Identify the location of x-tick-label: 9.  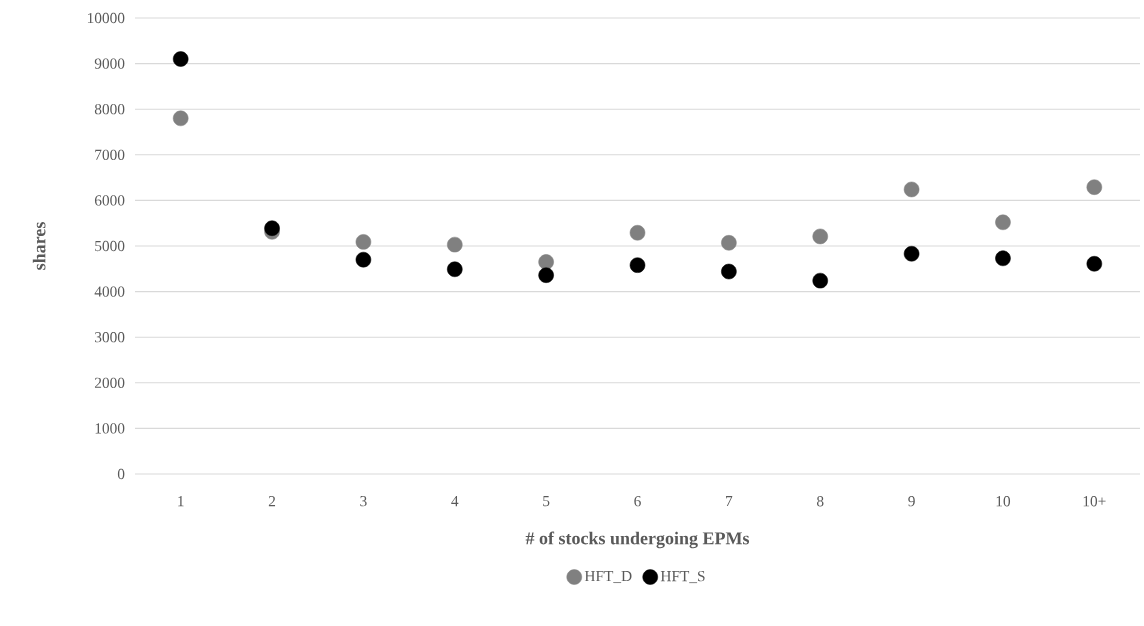
(911, 501).